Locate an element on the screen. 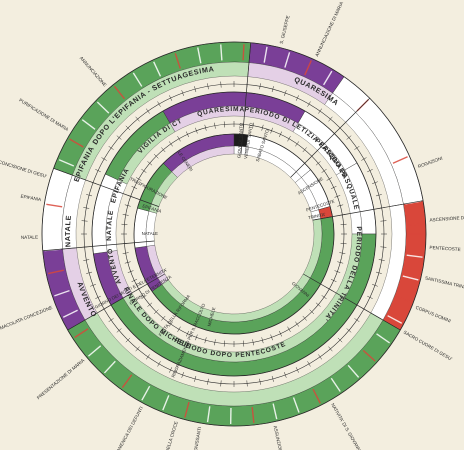 This screenshot has height=450, width=464. outer-season-2-text: NATALE is located at coordinates (67, 231).